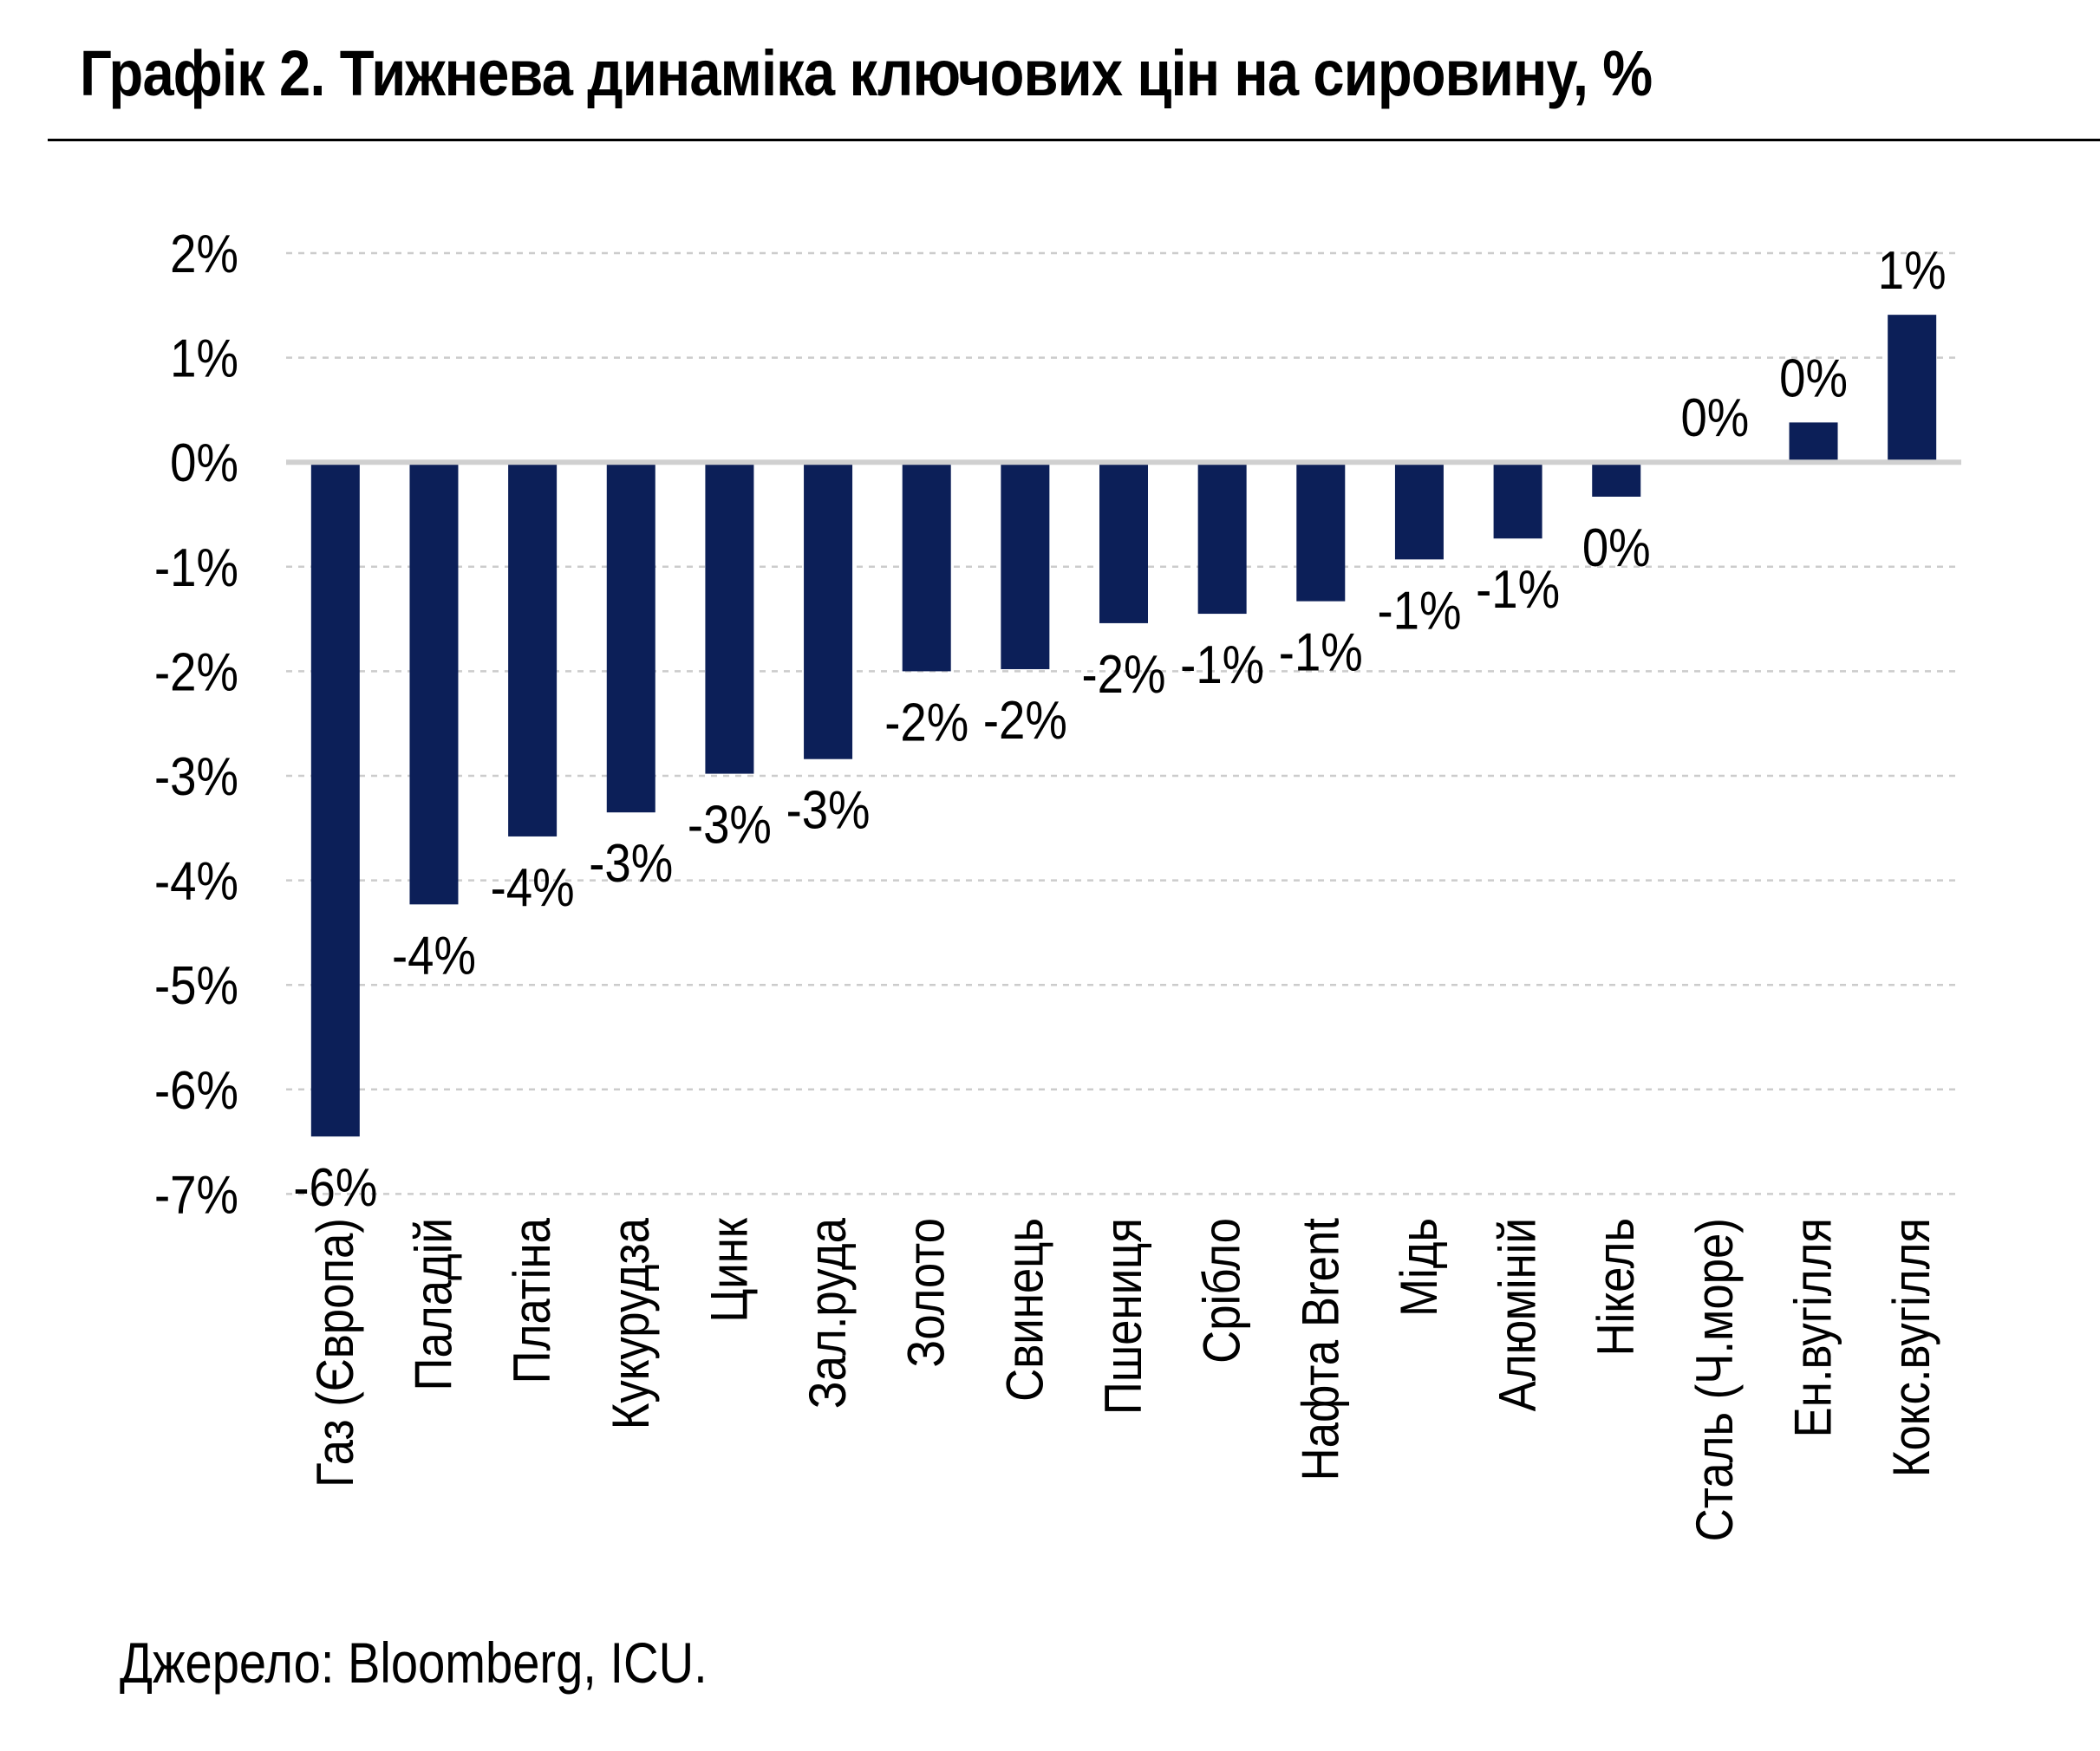 Image resolution: width=2100 pixels, height=1751 pixels. Describe the element at coordinates (335, 1352) in the screenshot. I see `category-label: Газ (Європа)` at that location.